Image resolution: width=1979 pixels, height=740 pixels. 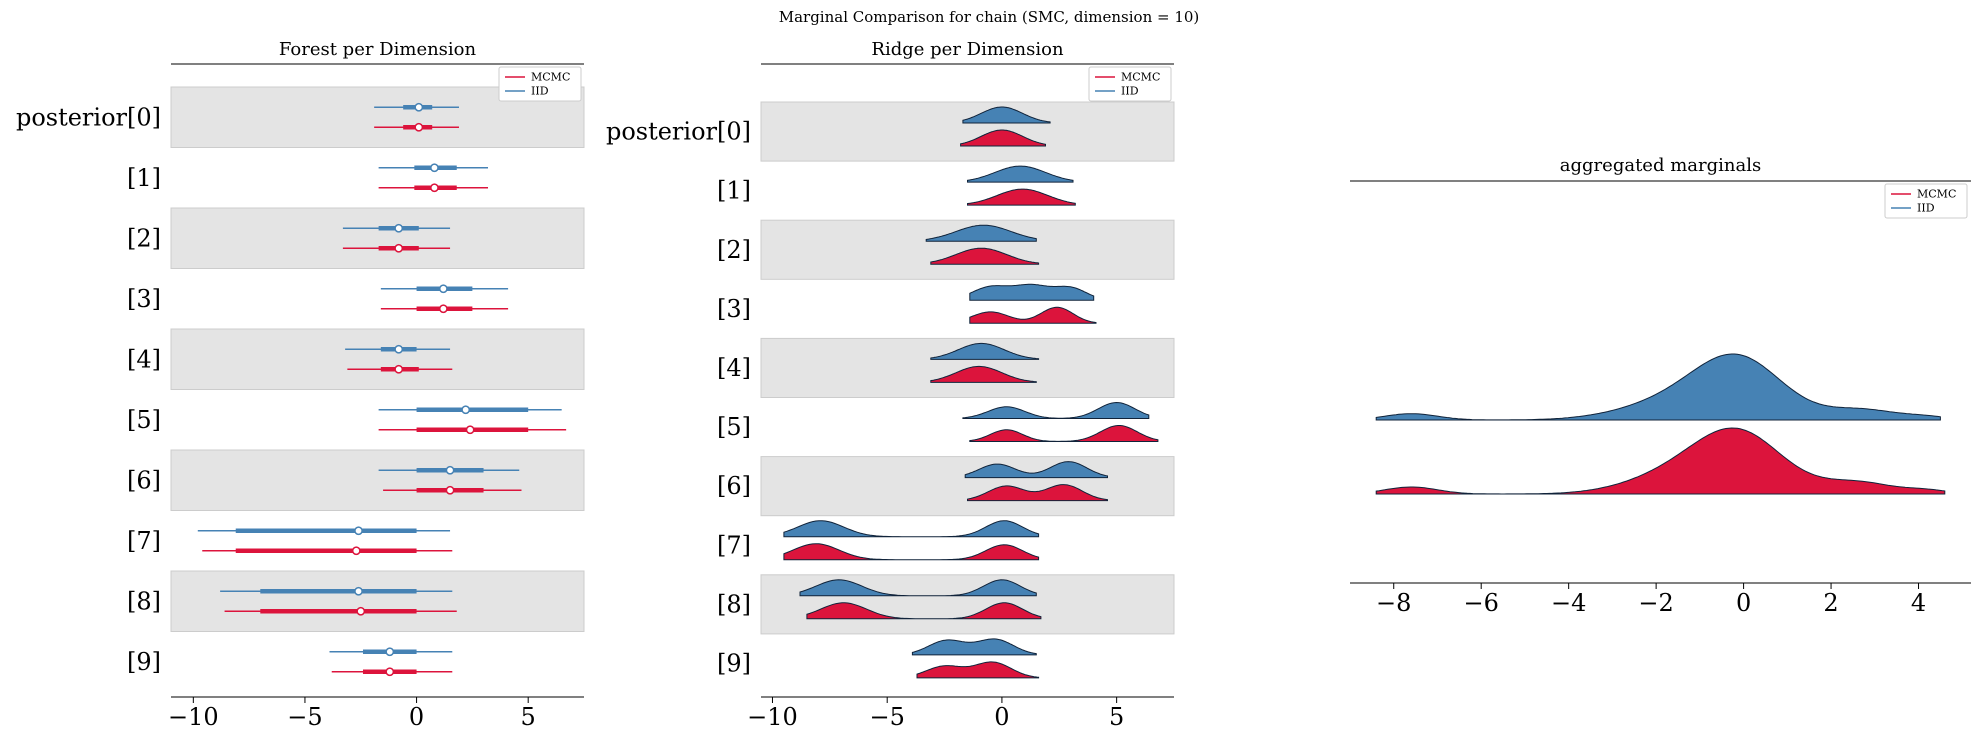 I want to click on aggregated-density-iid, so click(x=1658, y=387).